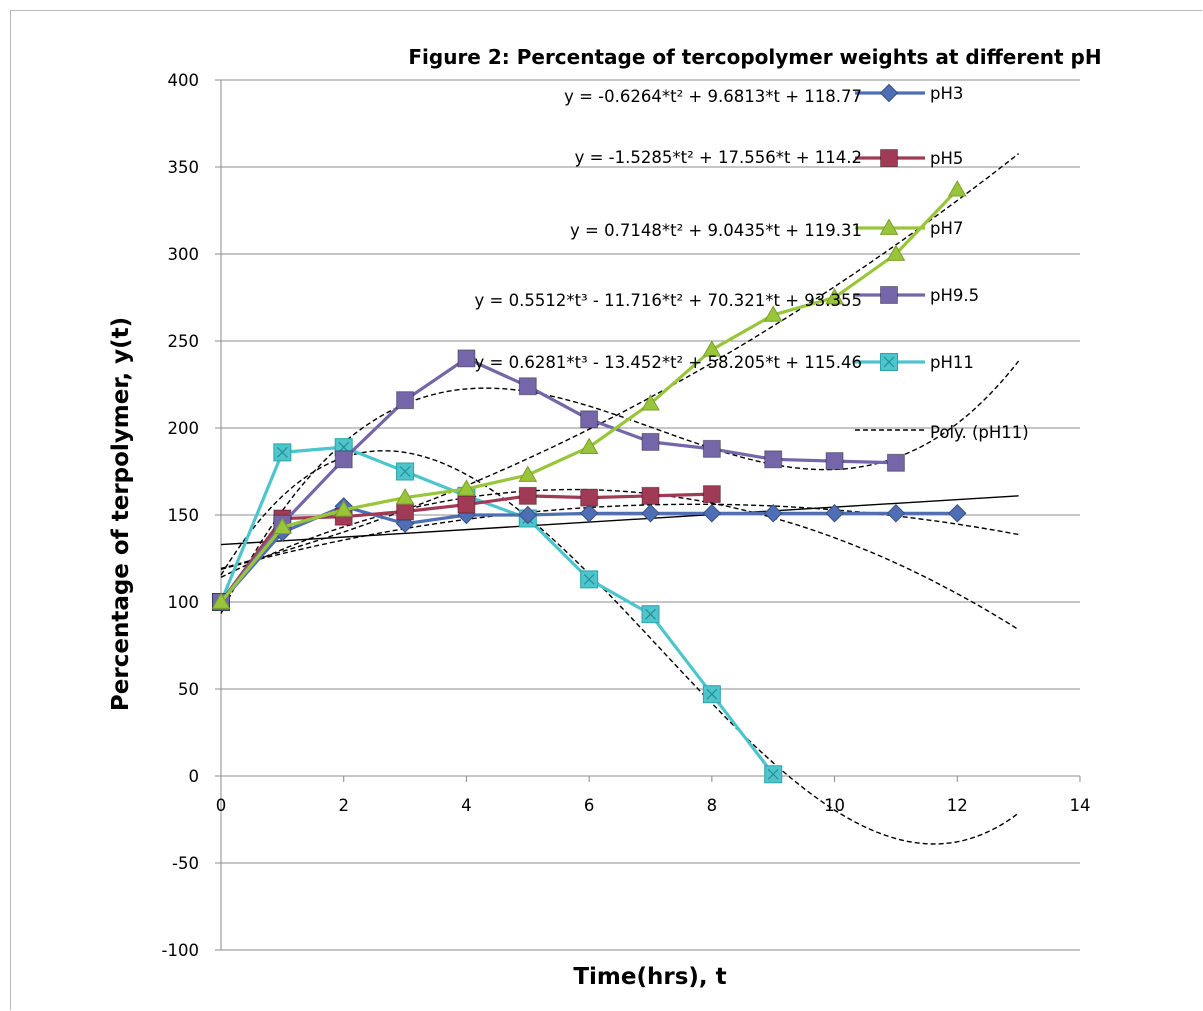 This screenshot has height=1011, width=1203. What do you see at coordinates (942, 262) in the screenshot?
I see `legend: pH3 pH5 pH7 pH9.5 pH11 Poly. (pH11)` at bounding box center [942, 262].